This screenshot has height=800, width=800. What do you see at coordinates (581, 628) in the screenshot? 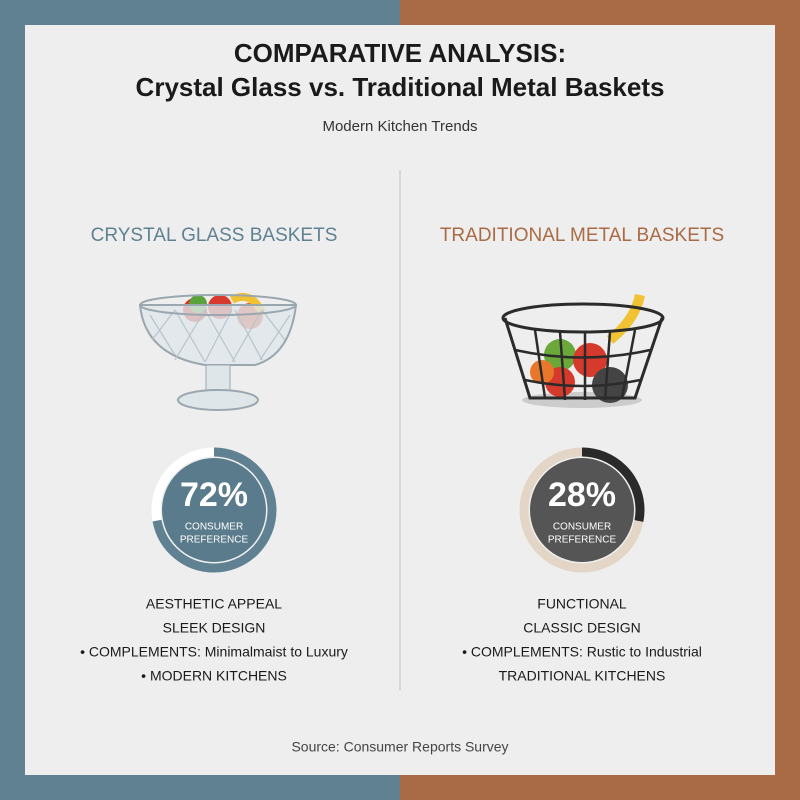
I see `feature: CLASSIC DESIGN` at bounding box center [581, 628].